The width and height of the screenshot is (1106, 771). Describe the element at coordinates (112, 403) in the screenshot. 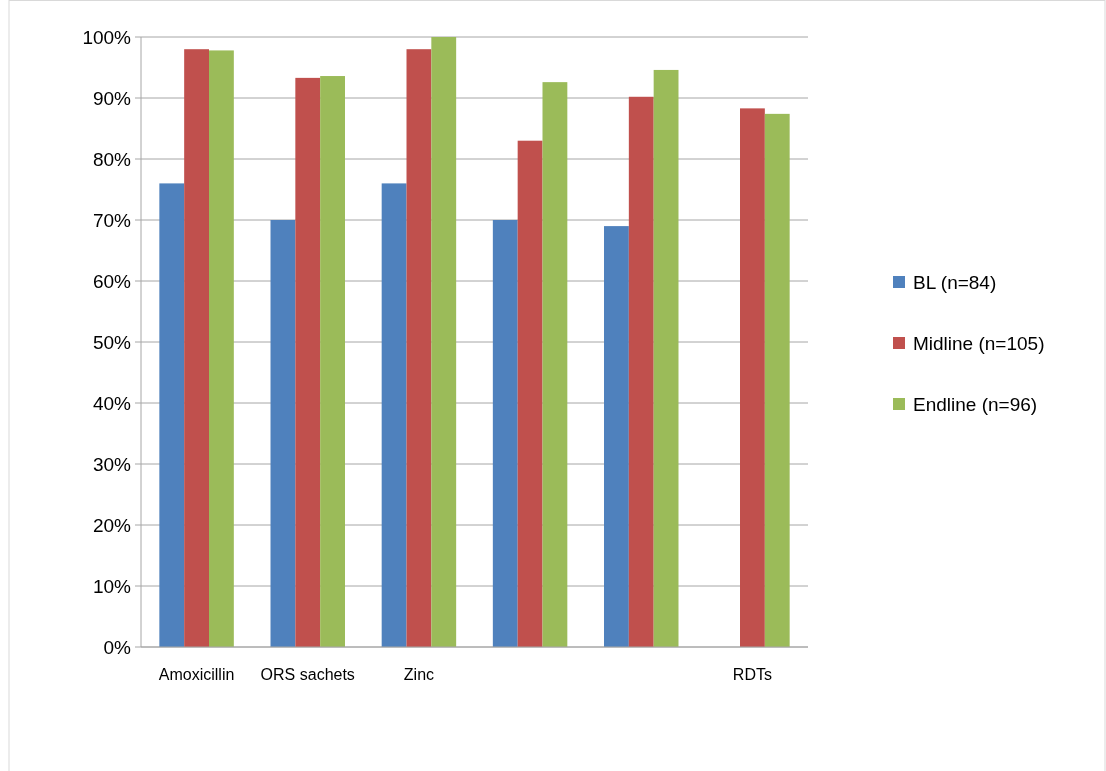

I see `y-tick-label: 40%` at that location.